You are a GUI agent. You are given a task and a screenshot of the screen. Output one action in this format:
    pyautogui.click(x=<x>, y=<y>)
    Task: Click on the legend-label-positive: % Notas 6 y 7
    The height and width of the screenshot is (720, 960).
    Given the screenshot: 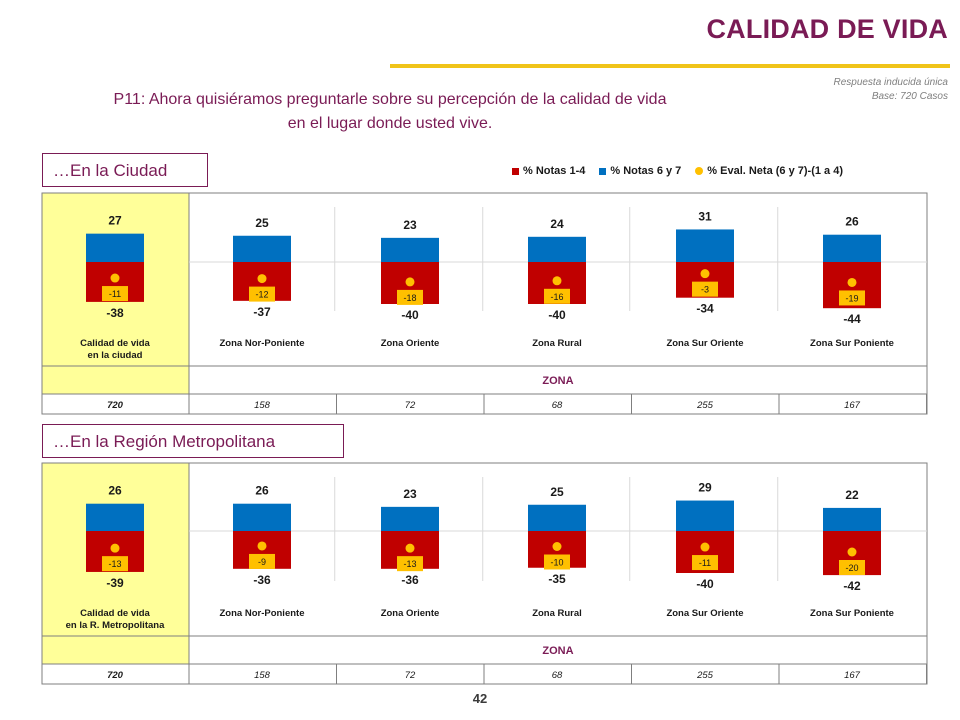 What is the action you would take?
    pyautogui.click(x=646, y=171)
    